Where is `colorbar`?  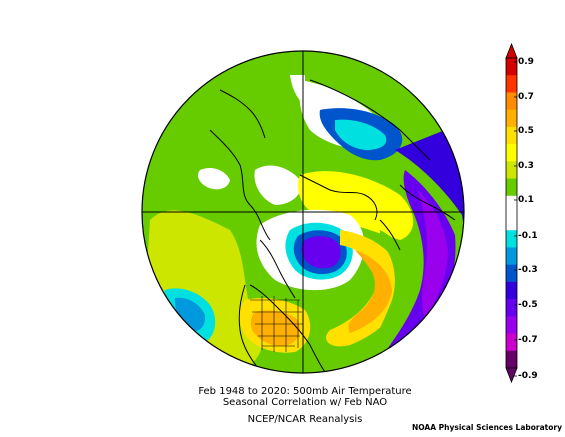
colorbar is located at coordinates (511, 213).